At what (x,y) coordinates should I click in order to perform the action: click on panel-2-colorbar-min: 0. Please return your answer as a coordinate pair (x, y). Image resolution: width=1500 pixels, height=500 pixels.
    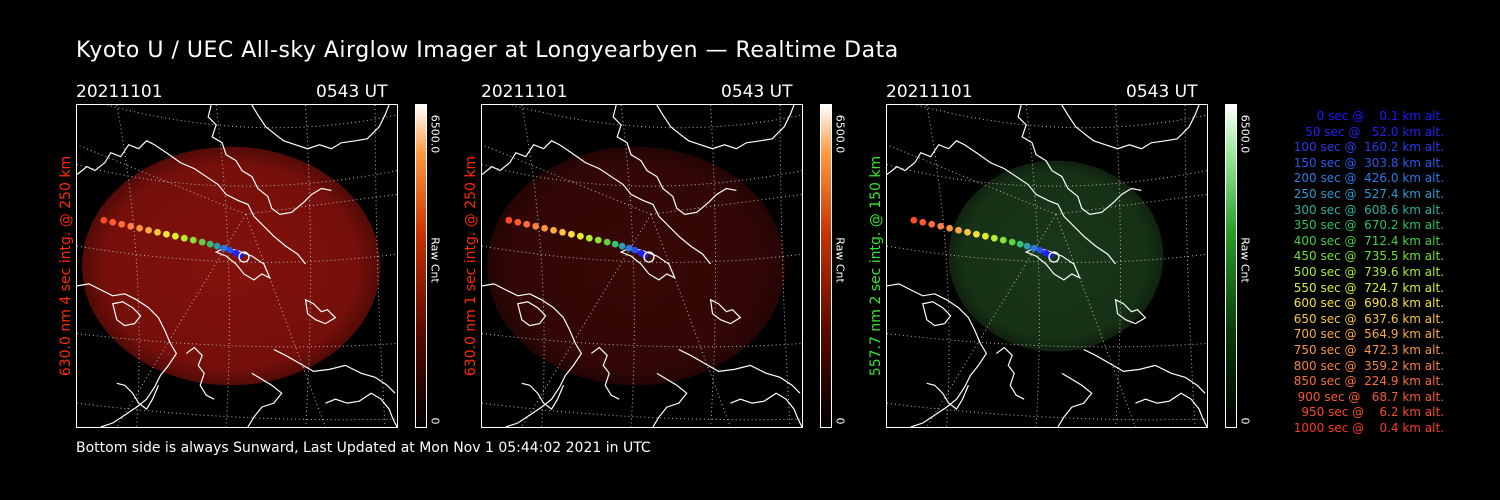
    Looking at the image, I should click on (840, 421).